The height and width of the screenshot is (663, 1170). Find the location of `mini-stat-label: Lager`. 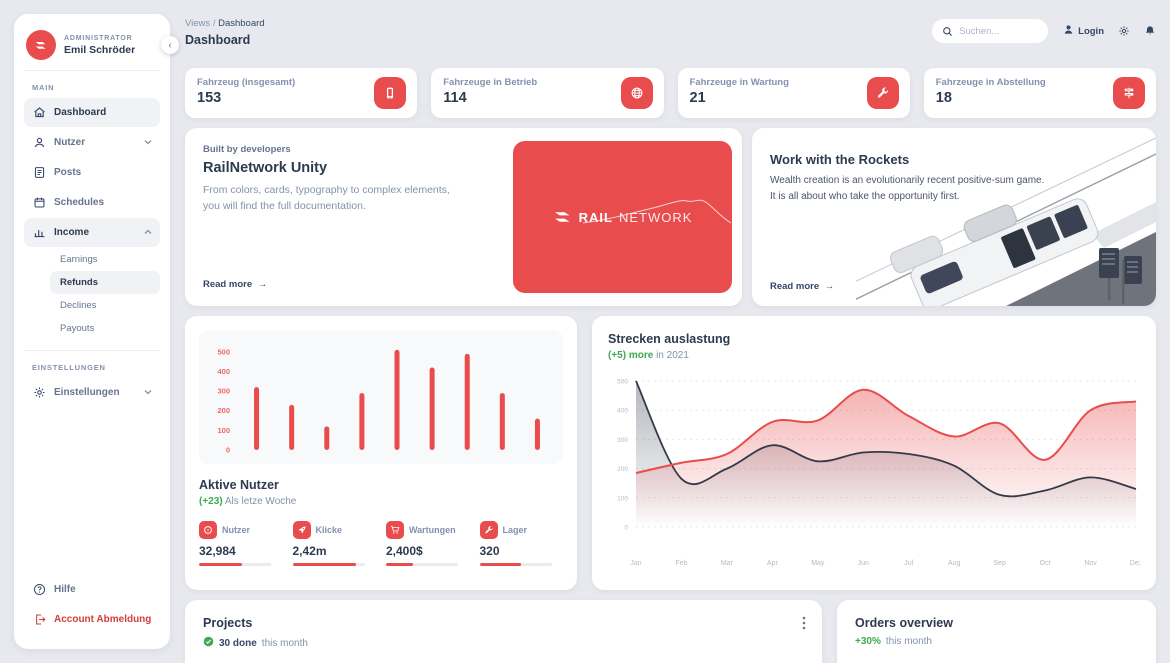

mini-stat-label: Lager is located at coordinates (515, 530).